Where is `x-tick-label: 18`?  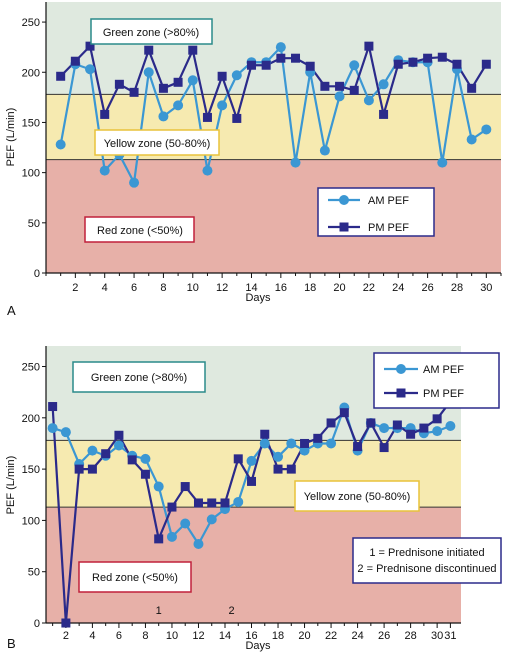 x-tick-label: 18 is located at coordinates (310, 288).